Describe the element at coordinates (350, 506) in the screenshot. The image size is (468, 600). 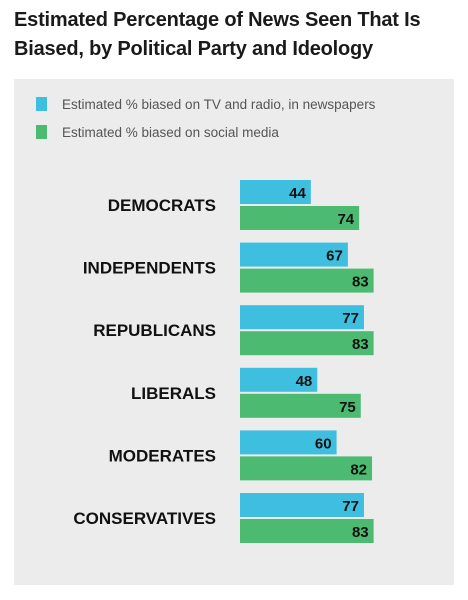
I see `value-label-traditional-conservatives: 77` at that location.